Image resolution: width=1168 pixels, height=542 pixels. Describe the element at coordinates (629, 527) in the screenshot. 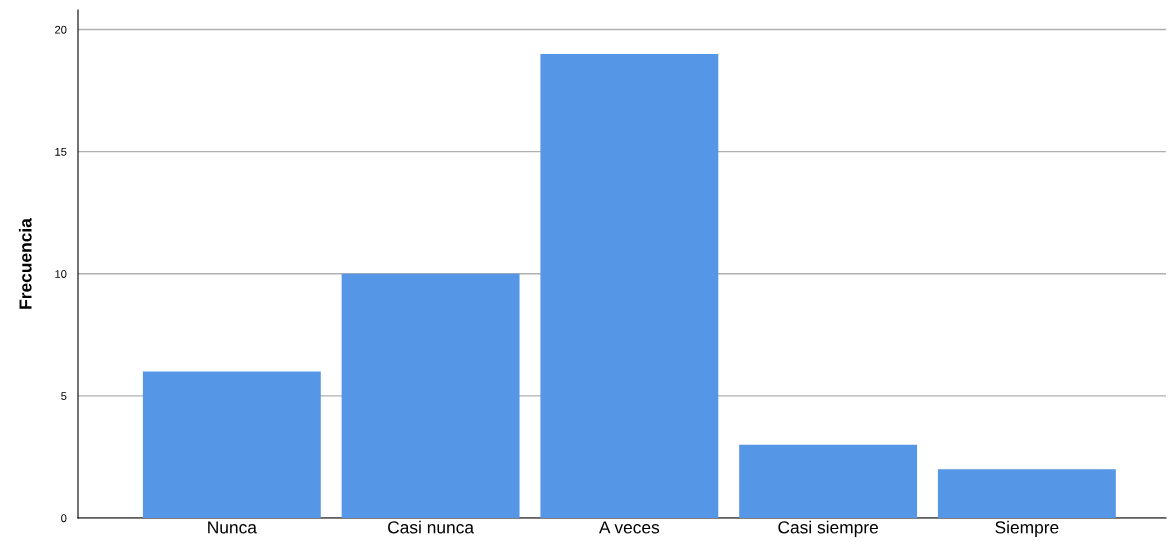

I see `x-tick-label: A veces` at that location.